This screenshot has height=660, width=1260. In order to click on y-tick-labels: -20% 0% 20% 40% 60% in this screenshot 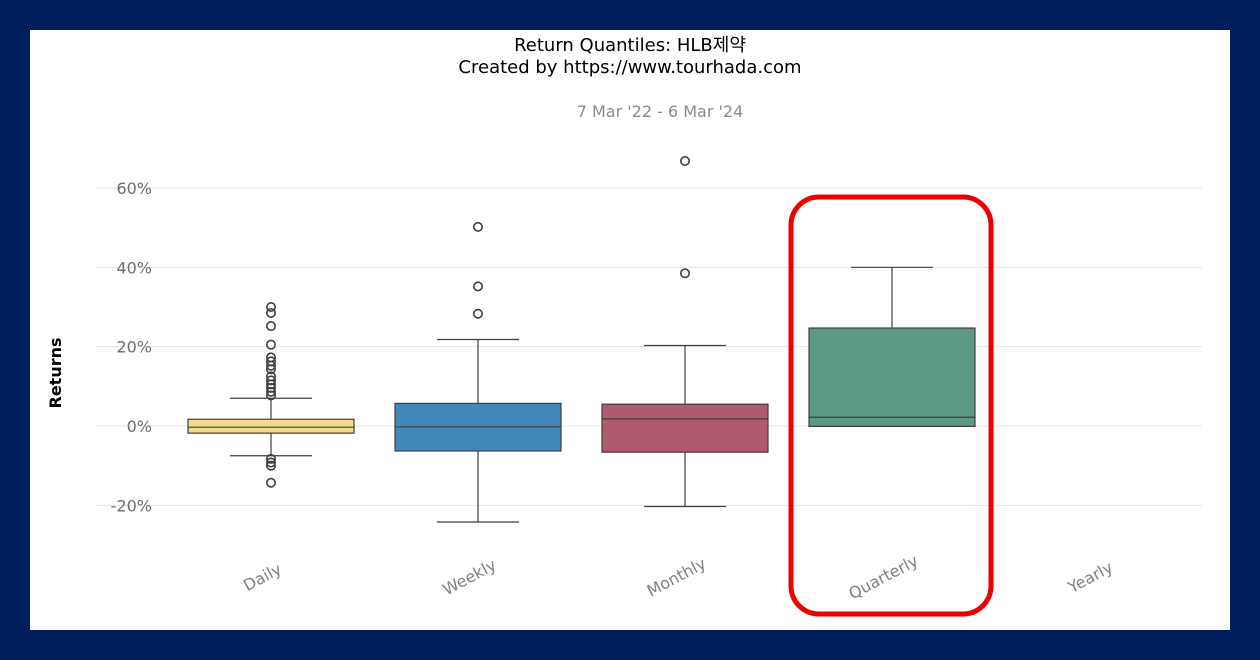, I will do `click(131, 347)`.